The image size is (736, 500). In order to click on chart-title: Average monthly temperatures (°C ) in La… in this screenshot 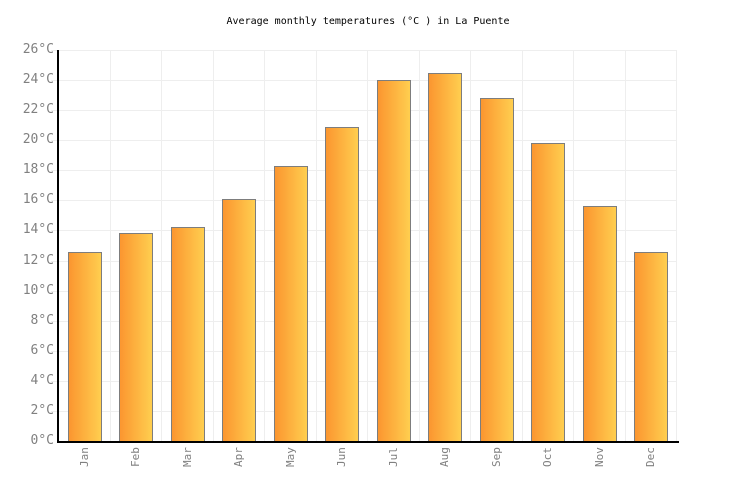, I will do `click(368, 21)`.